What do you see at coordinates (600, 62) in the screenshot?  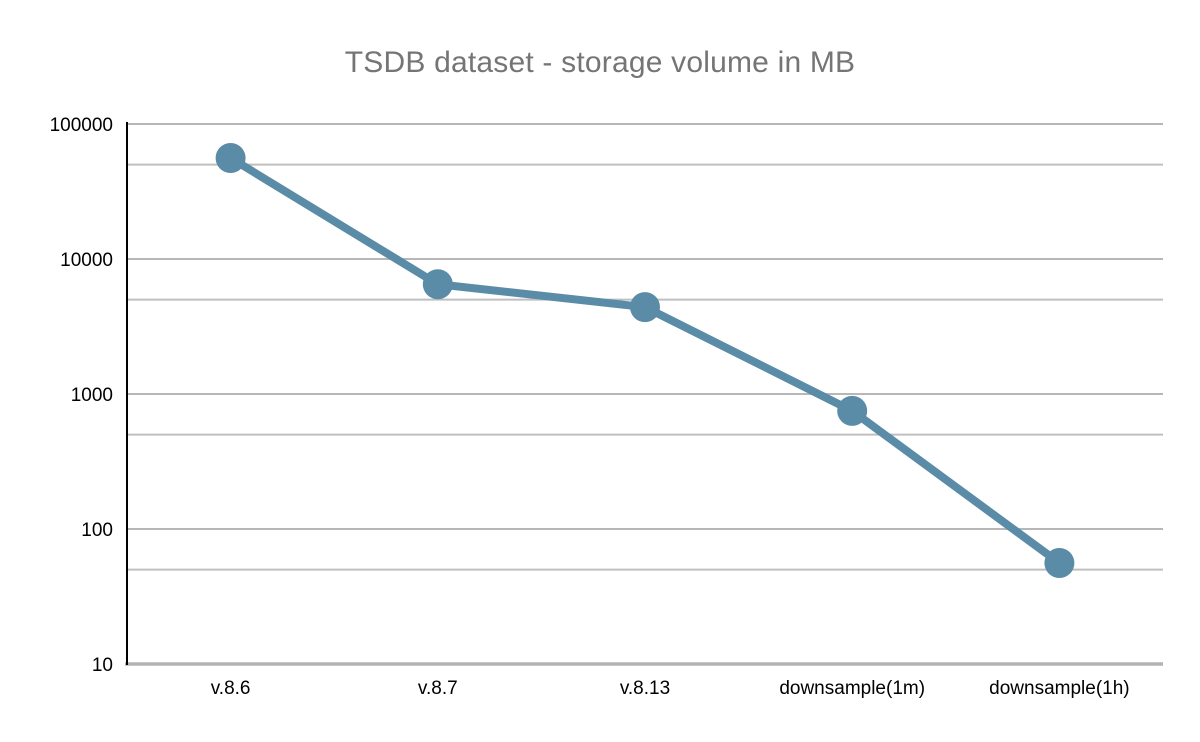 I see `chart-title: TSDB dataset - storage volume in MB` at bounding box center [600, 62].